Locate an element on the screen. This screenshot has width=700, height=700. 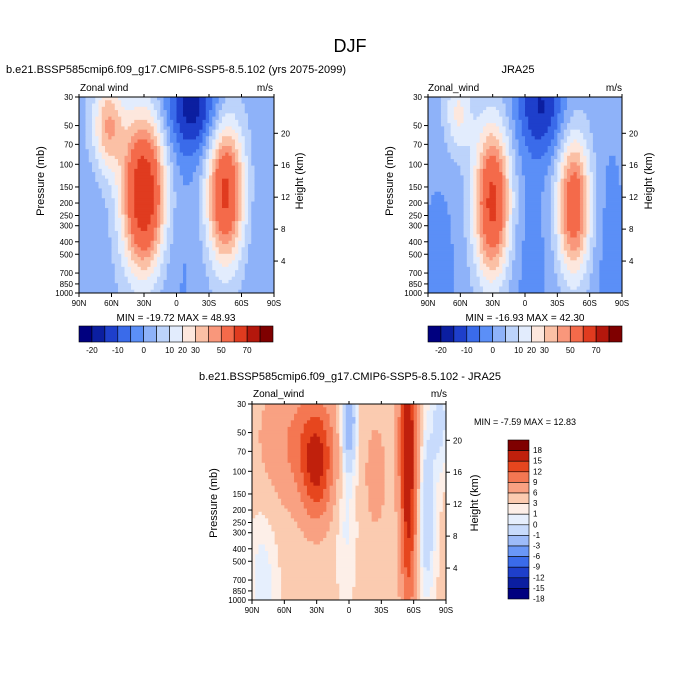
diff-colorbar-swatch is located at coordinates (518, 498).